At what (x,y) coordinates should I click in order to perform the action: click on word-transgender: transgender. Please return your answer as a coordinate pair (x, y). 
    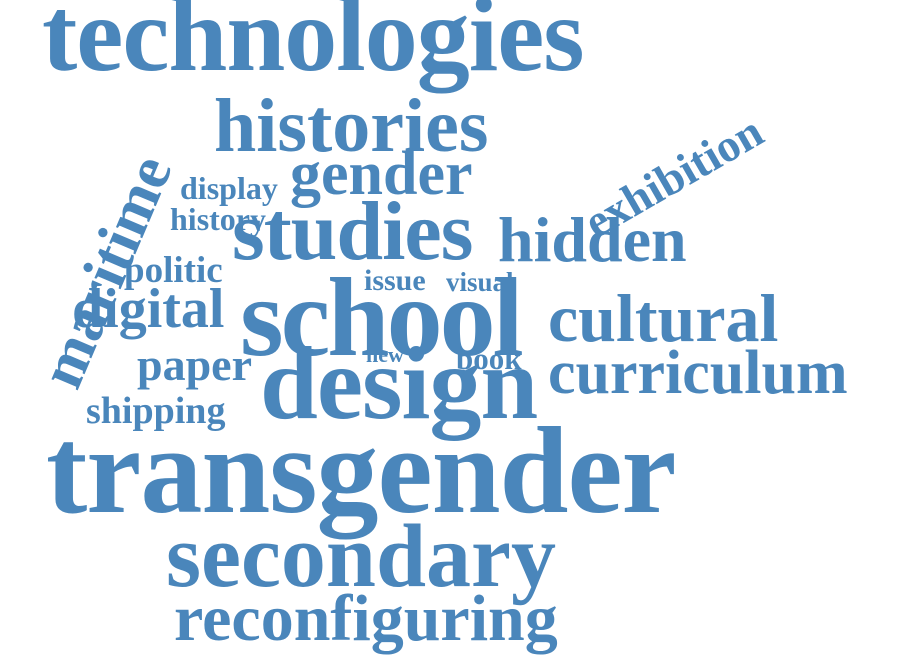
    Looking at the image, I should click on (361, 470).